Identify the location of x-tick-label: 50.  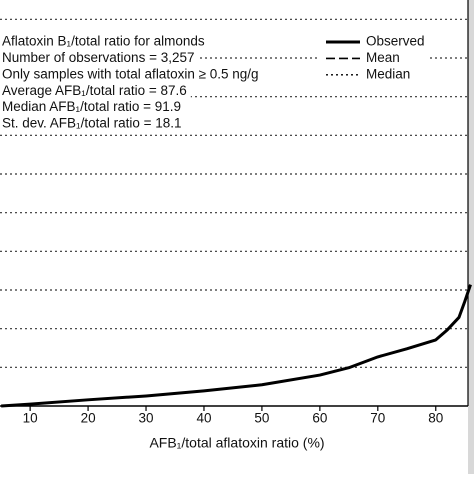
(261, 418).